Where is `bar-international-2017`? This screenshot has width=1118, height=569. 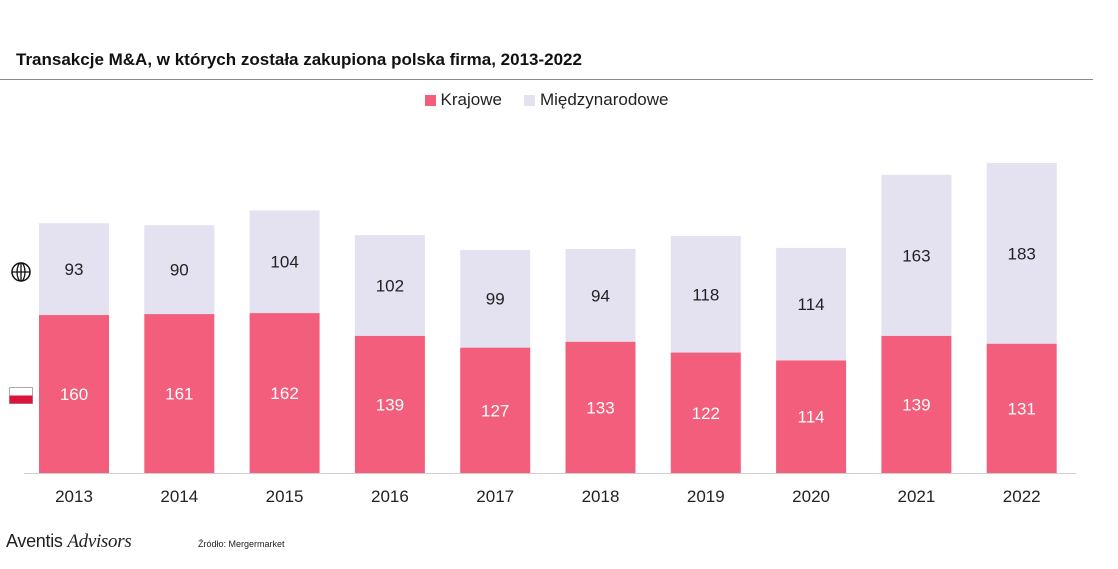 bar-international-2017 is located at coordinates (495, 298).